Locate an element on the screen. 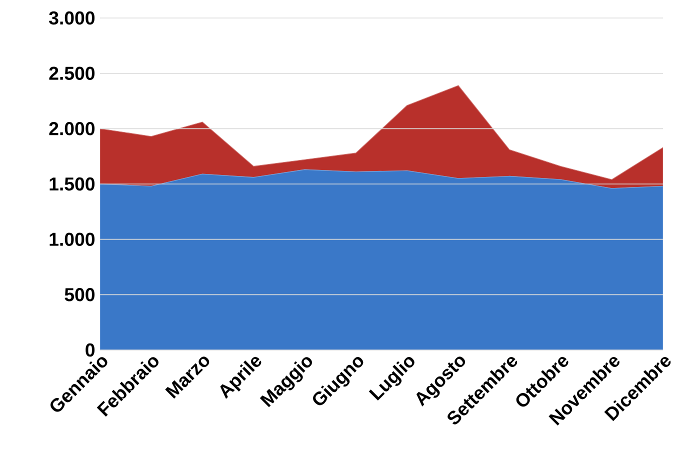 Image resolution: width=674 pixels, height=476 pixels. y-tick-label: 2.000 is located at coordinates (72, 129).